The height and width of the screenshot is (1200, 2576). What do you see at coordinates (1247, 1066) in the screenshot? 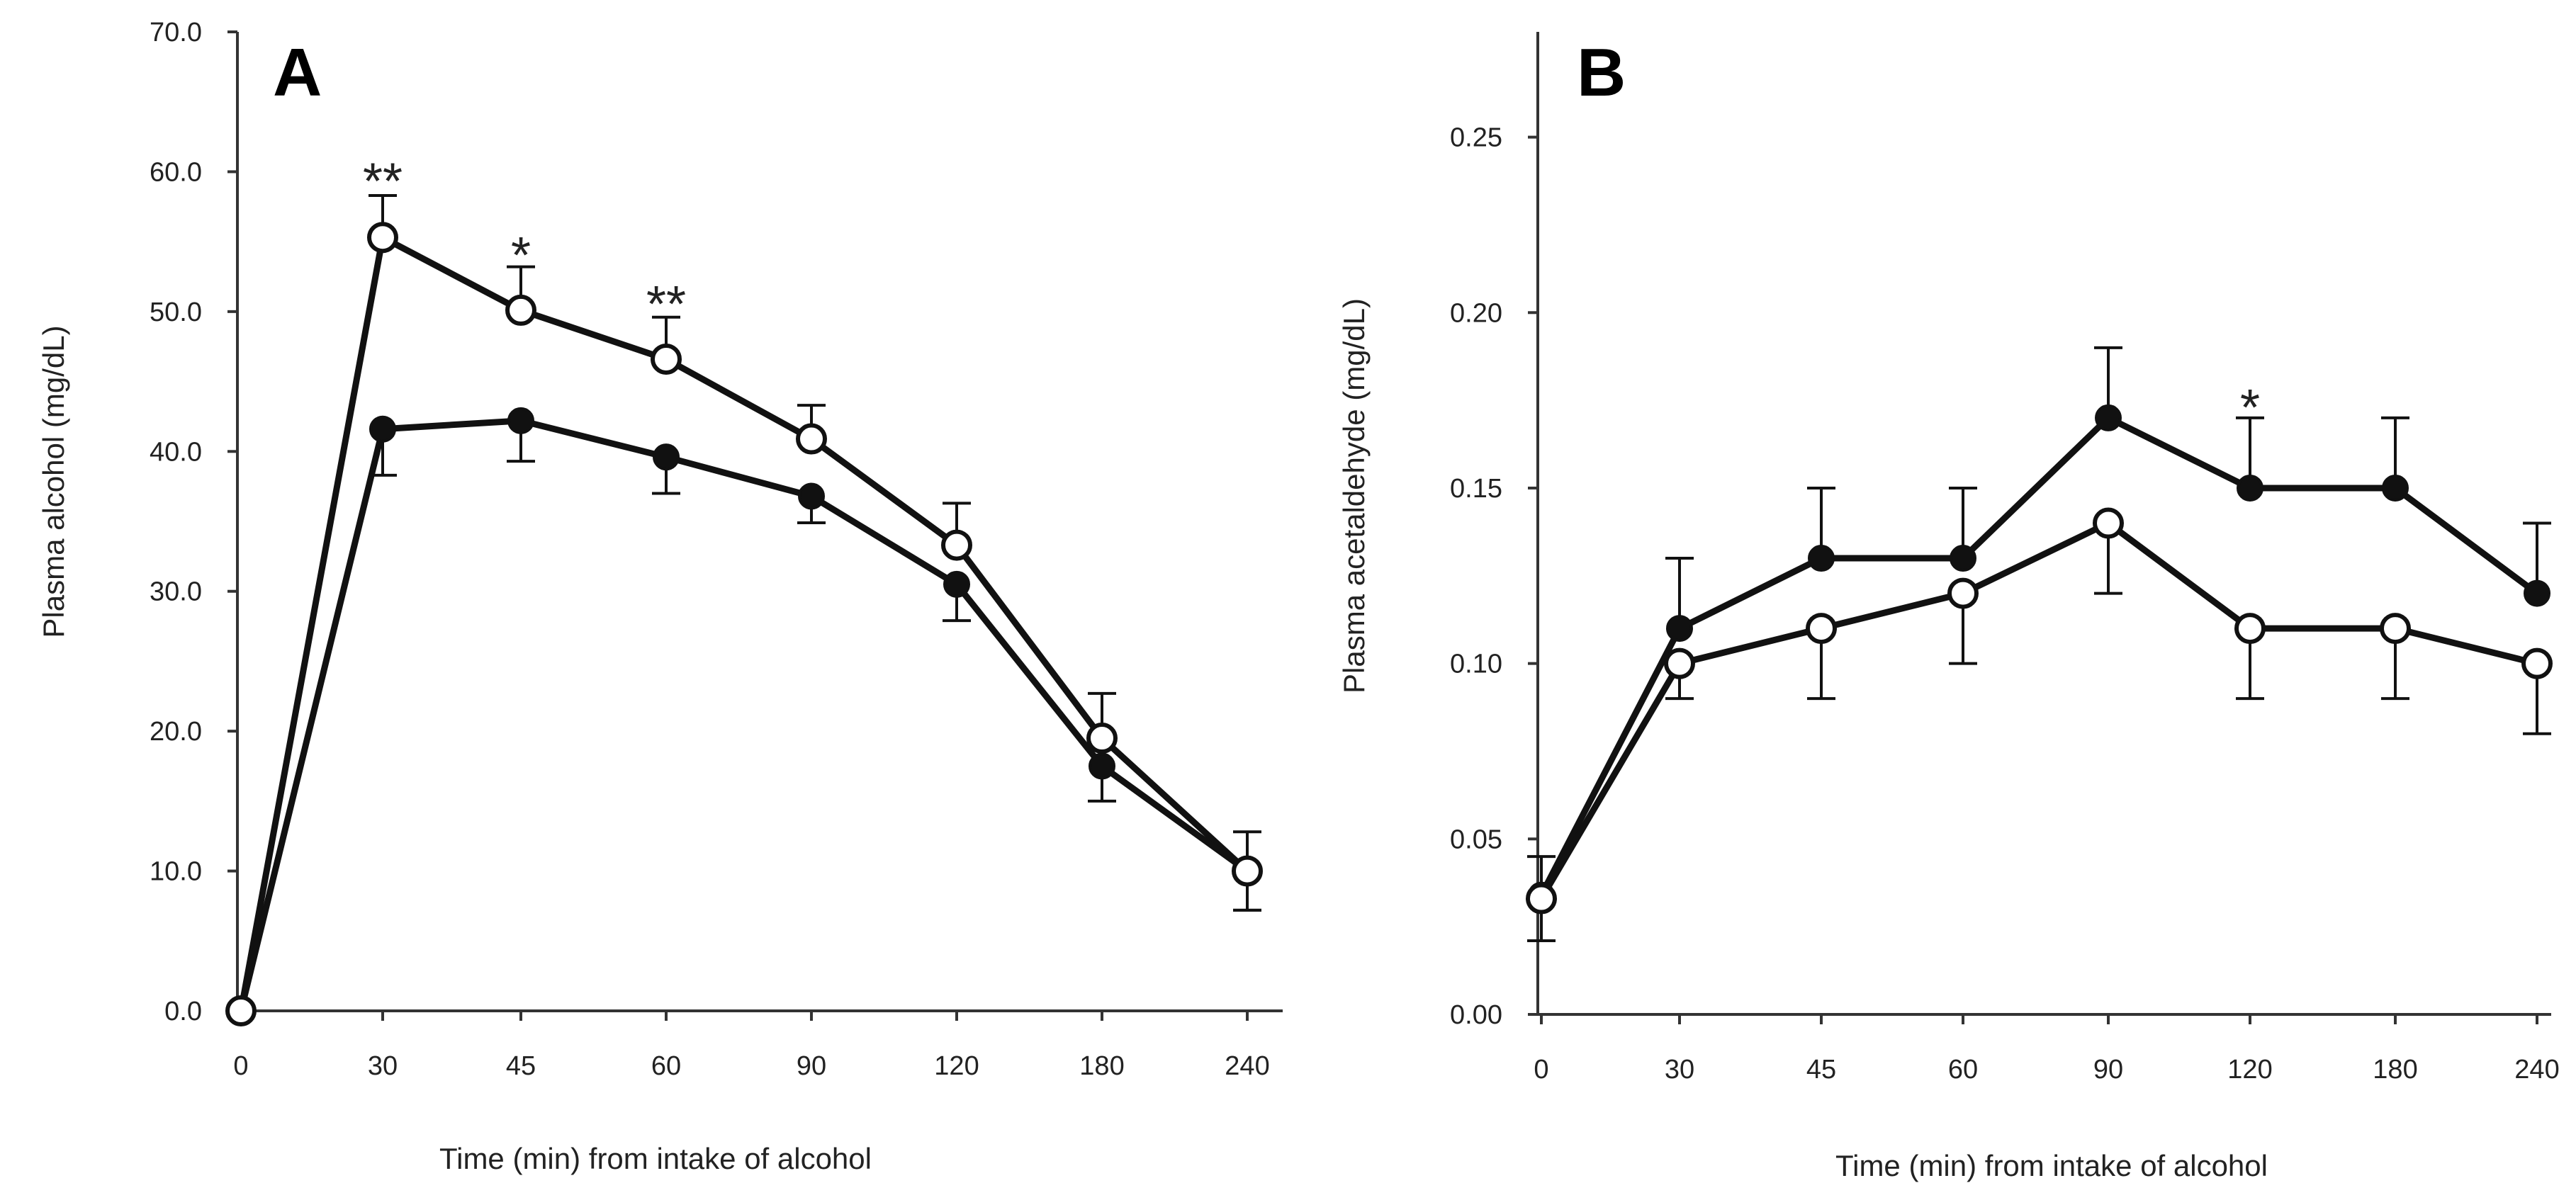
I see `panel-a-x-tick-label: 240` at bounding box center [1247, 1066].